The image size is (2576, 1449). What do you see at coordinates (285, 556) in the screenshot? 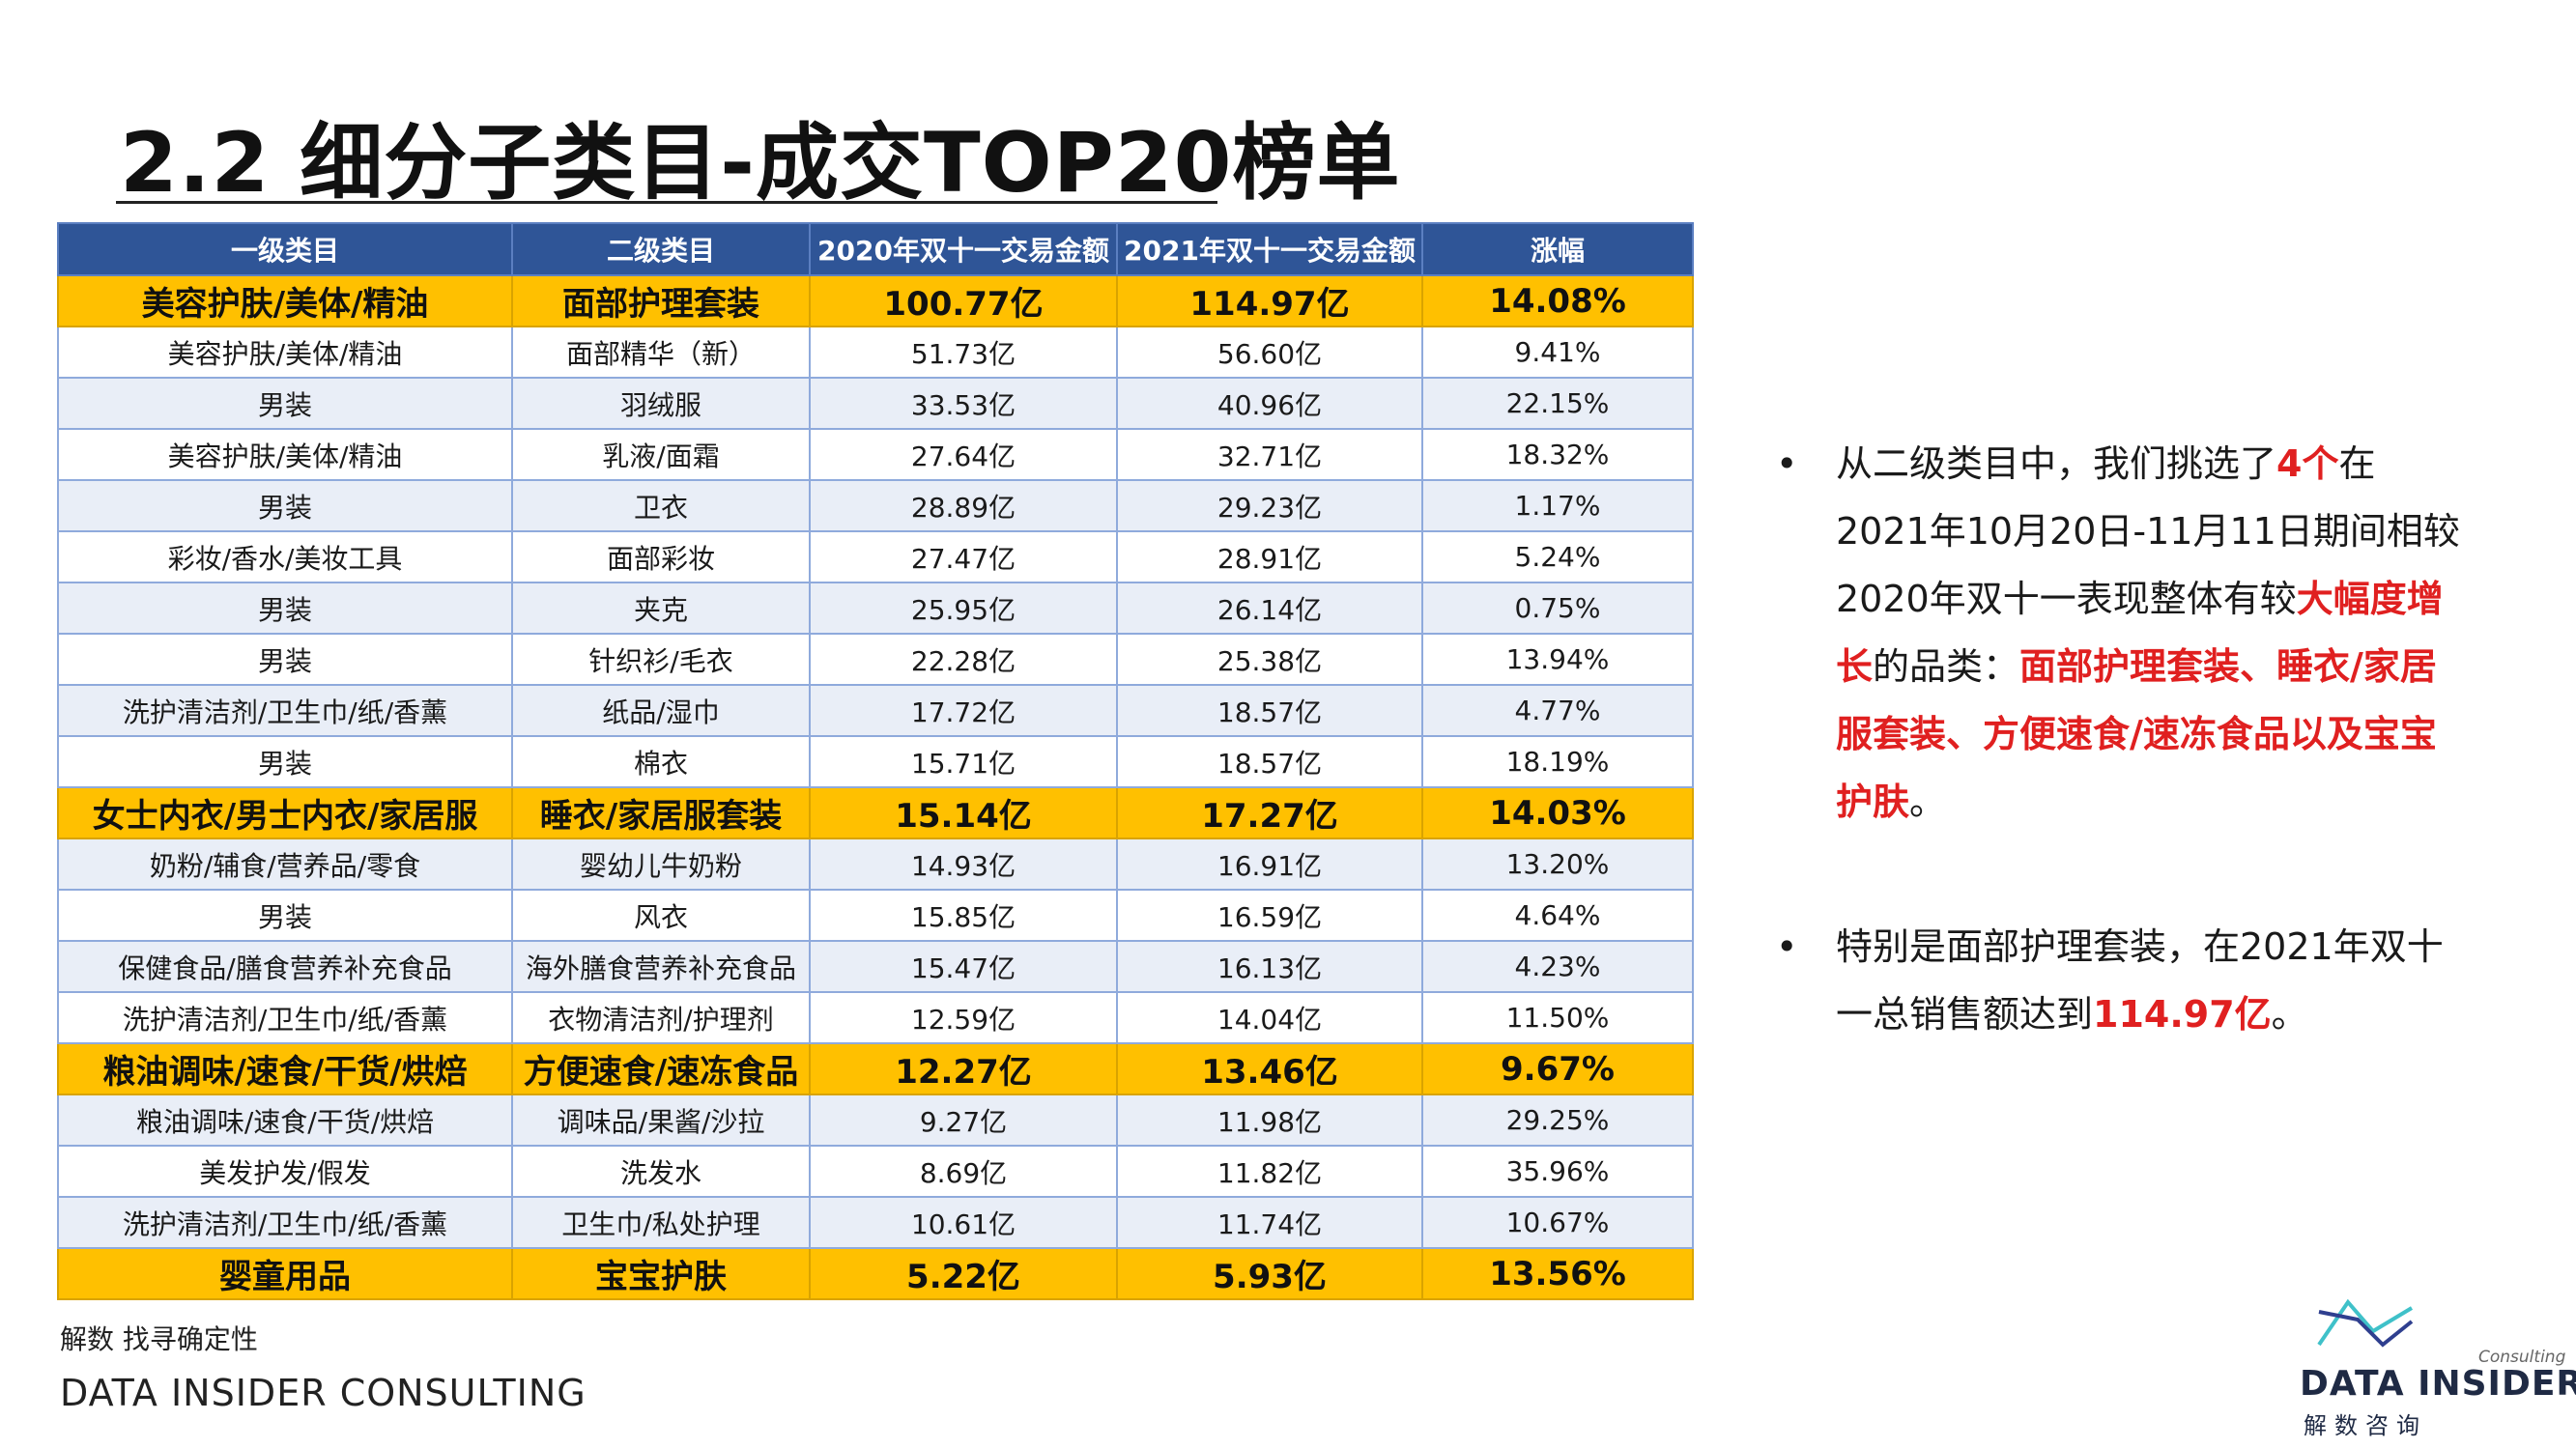
I see `cell-level1-category: 彩妆/香水/美妆工具` at bounding box center [285, 556].